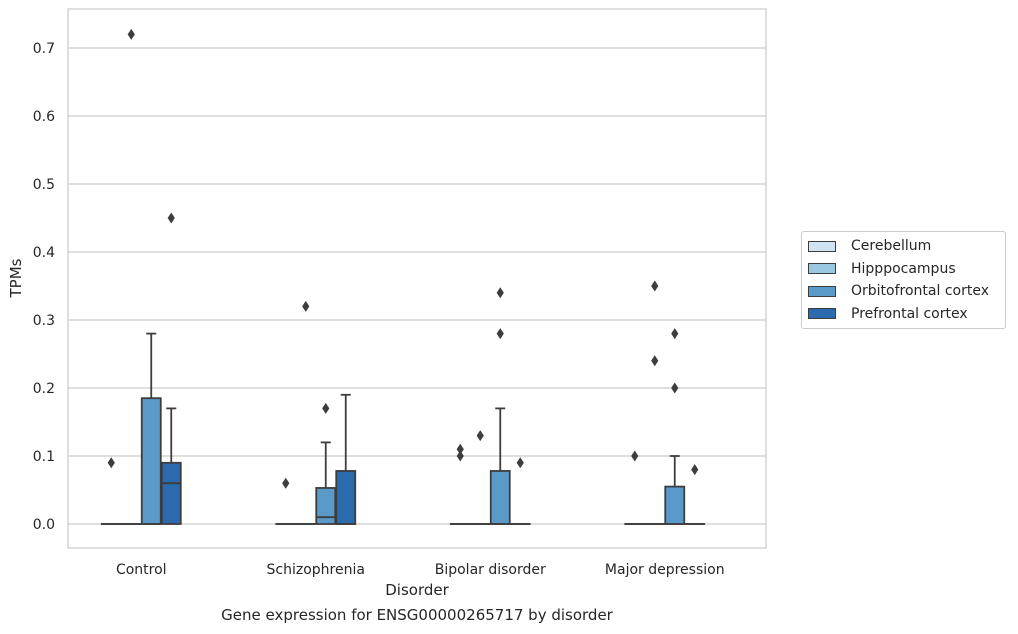 Image resolution: width=1018 pixels, height=634 pixels. I want to click on legend-item: Orbitofrontal cortex, so click(903, 291).